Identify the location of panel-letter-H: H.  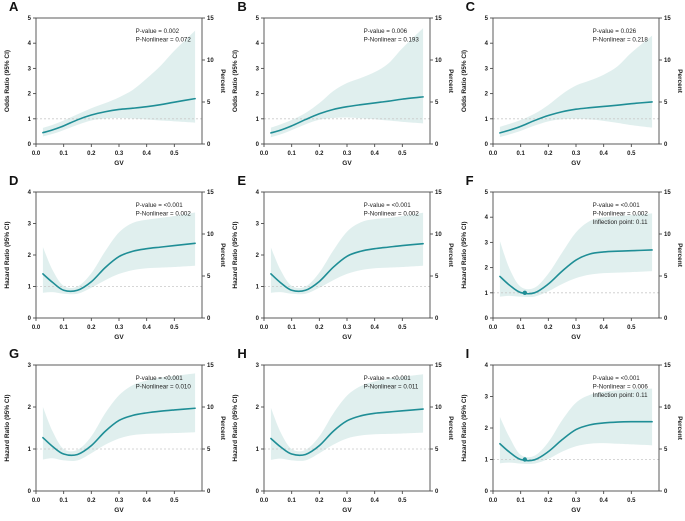
(242, 354).